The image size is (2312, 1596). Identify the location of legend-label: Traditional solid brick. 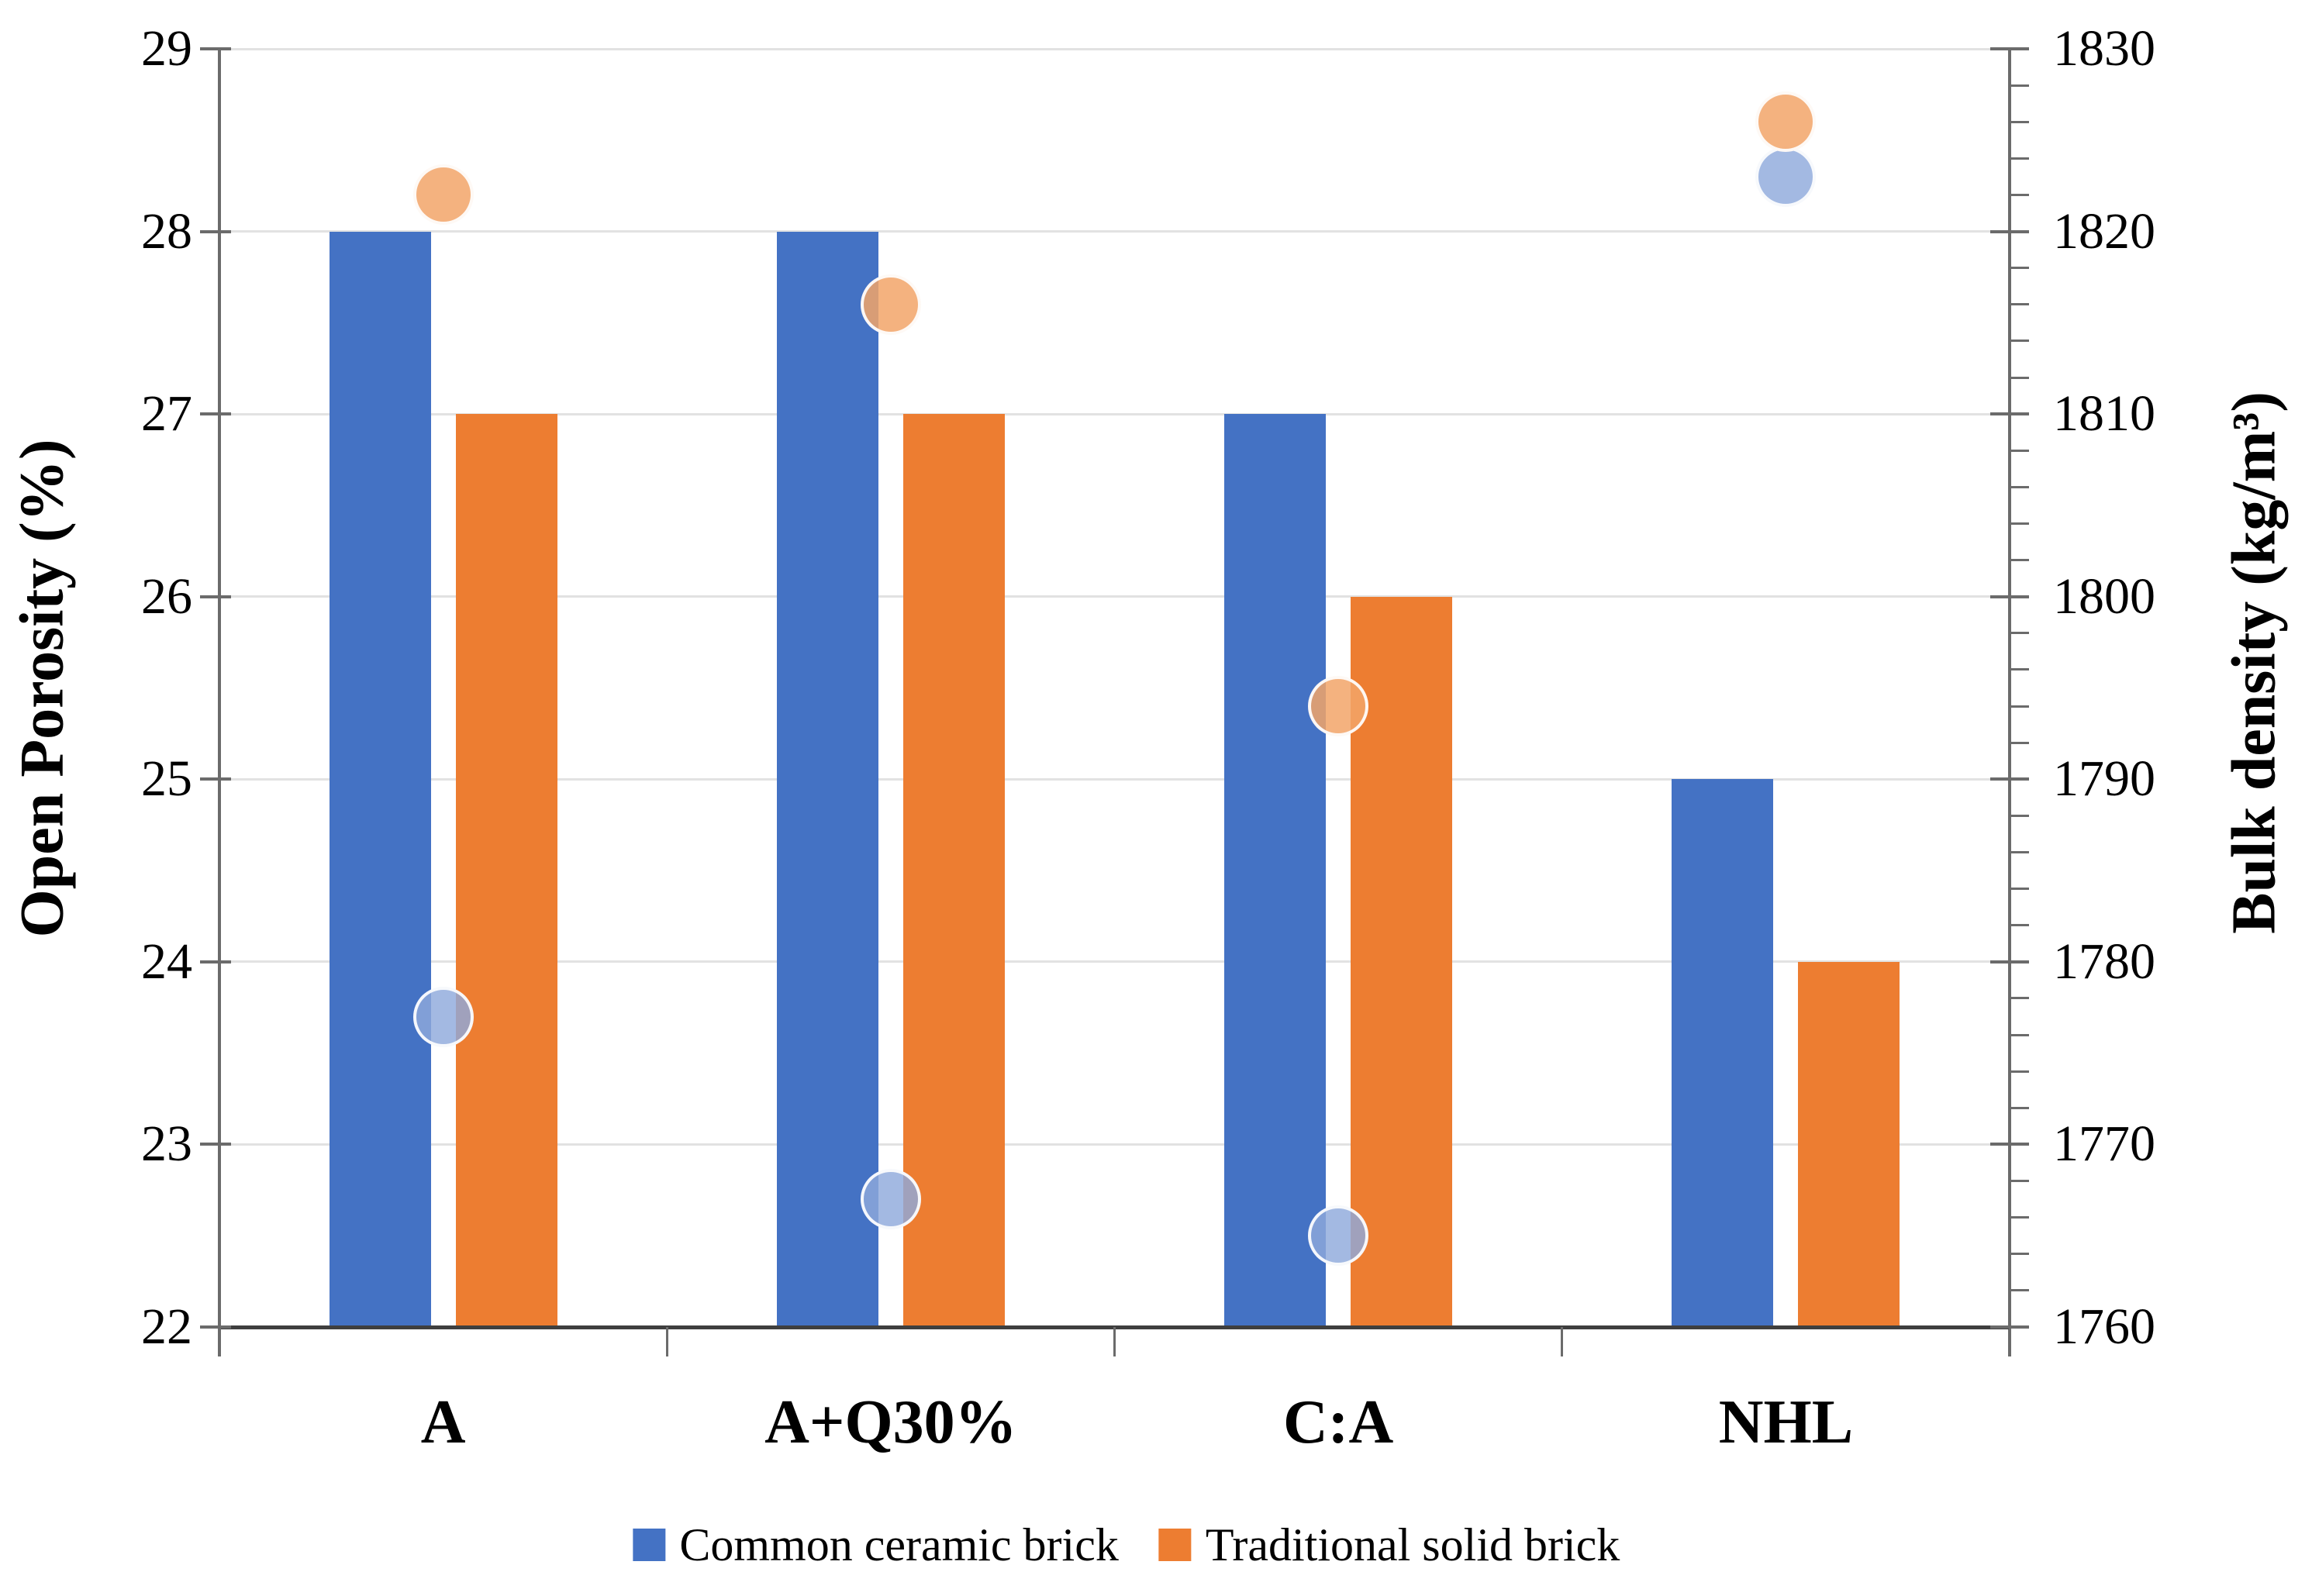
(1413, 1544).